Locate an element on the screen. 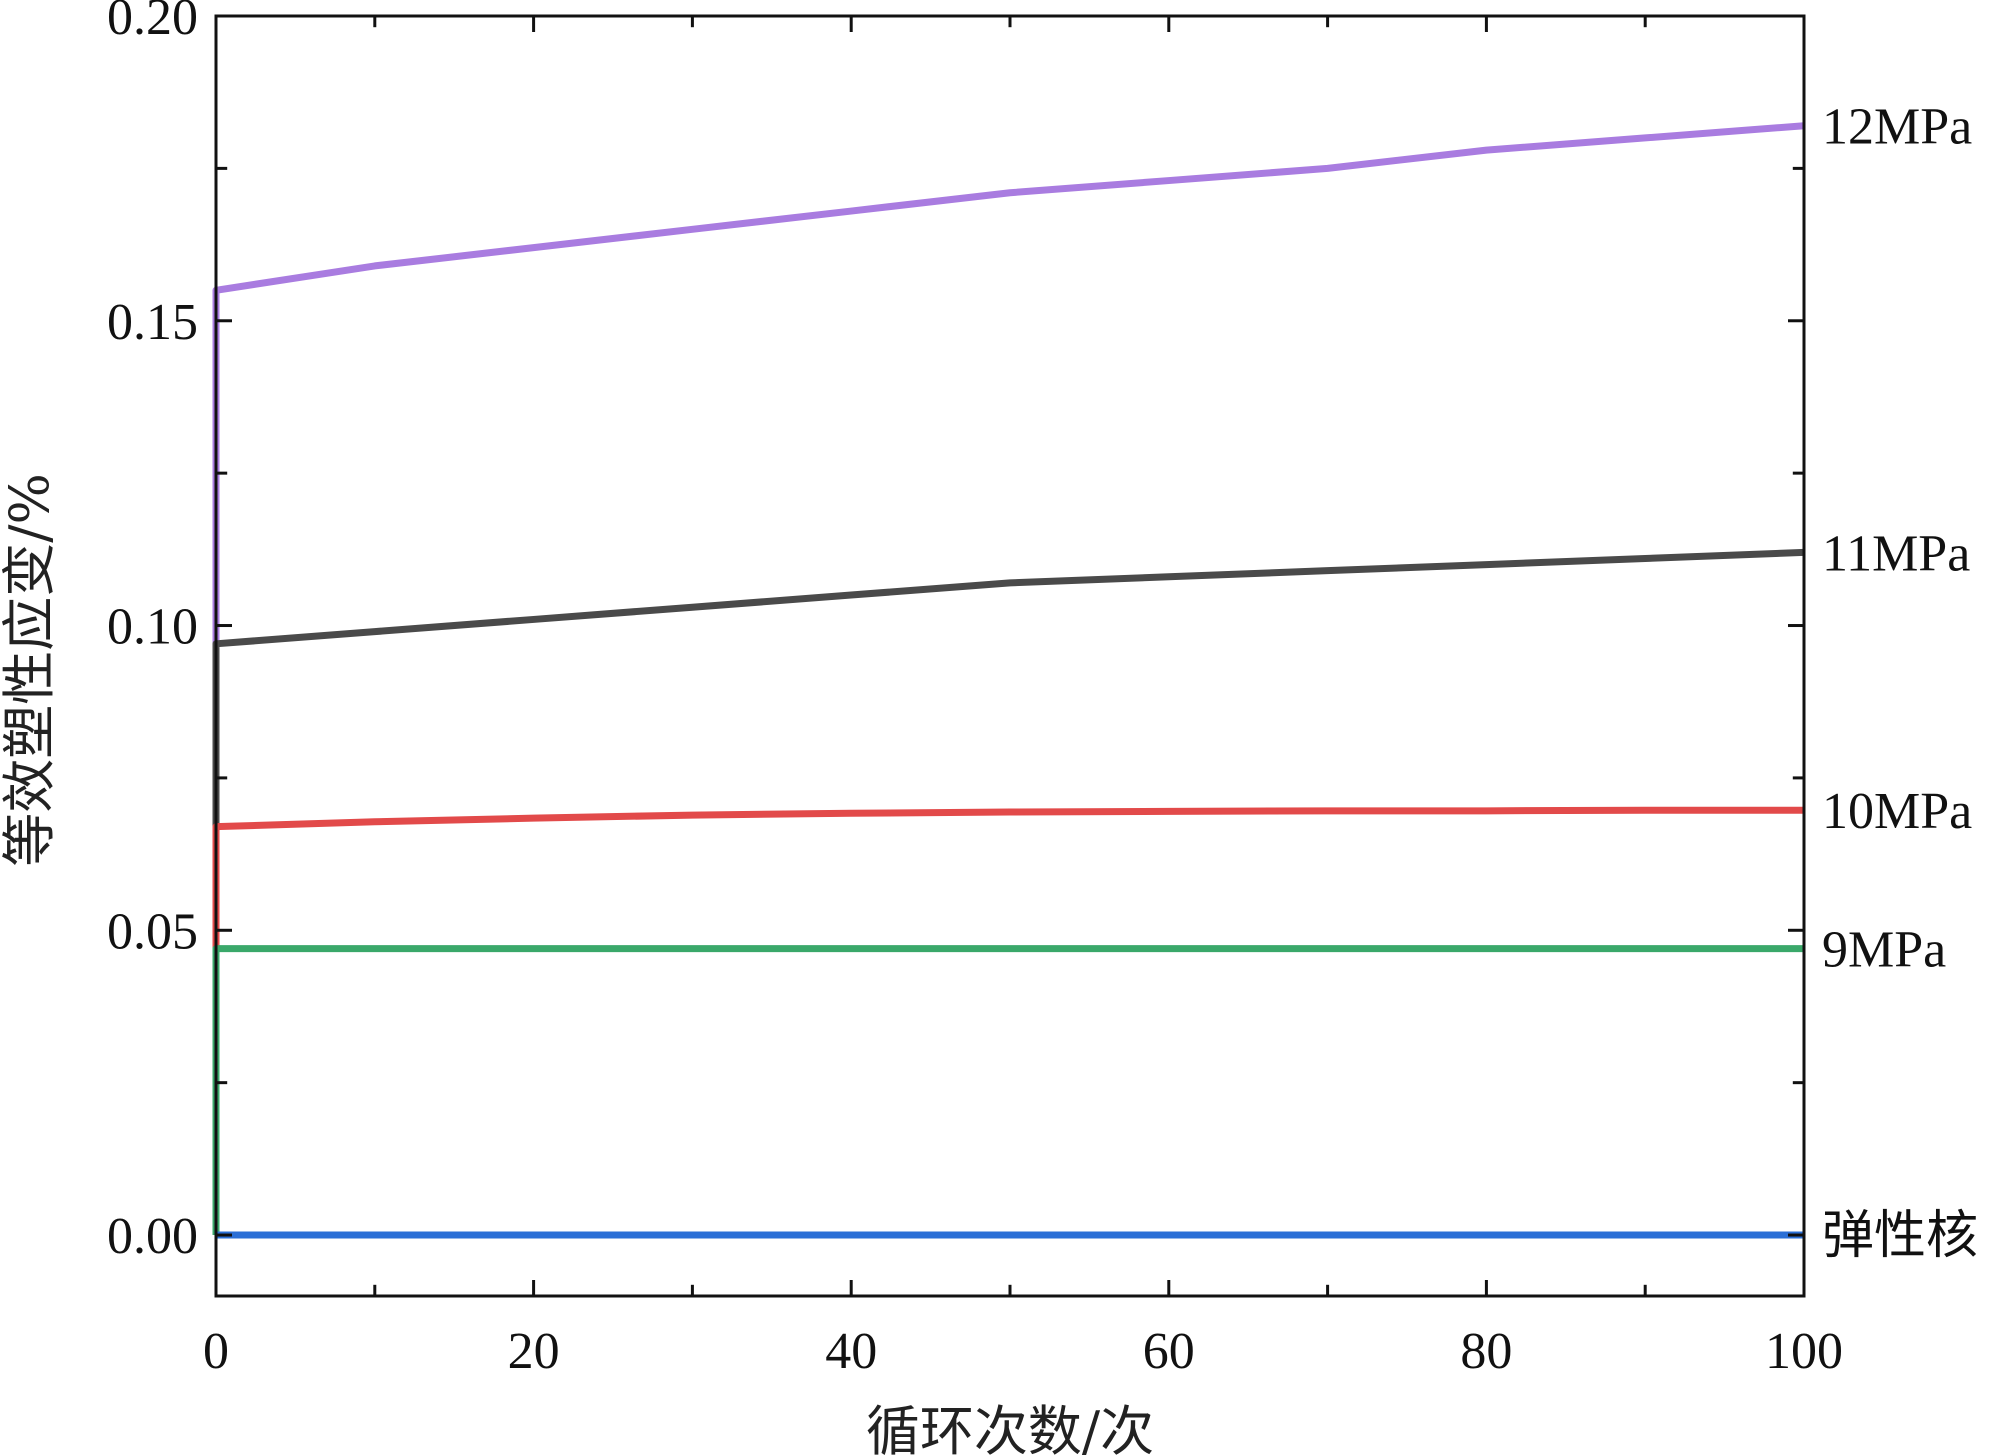  y-tick-label: 0.05 is located at coordinates (152, 931).